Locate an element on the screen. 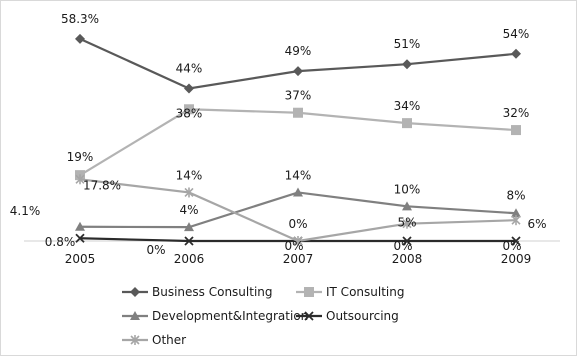  data-label-business-consulting: 58.3% is located at coordinates (80, 19).